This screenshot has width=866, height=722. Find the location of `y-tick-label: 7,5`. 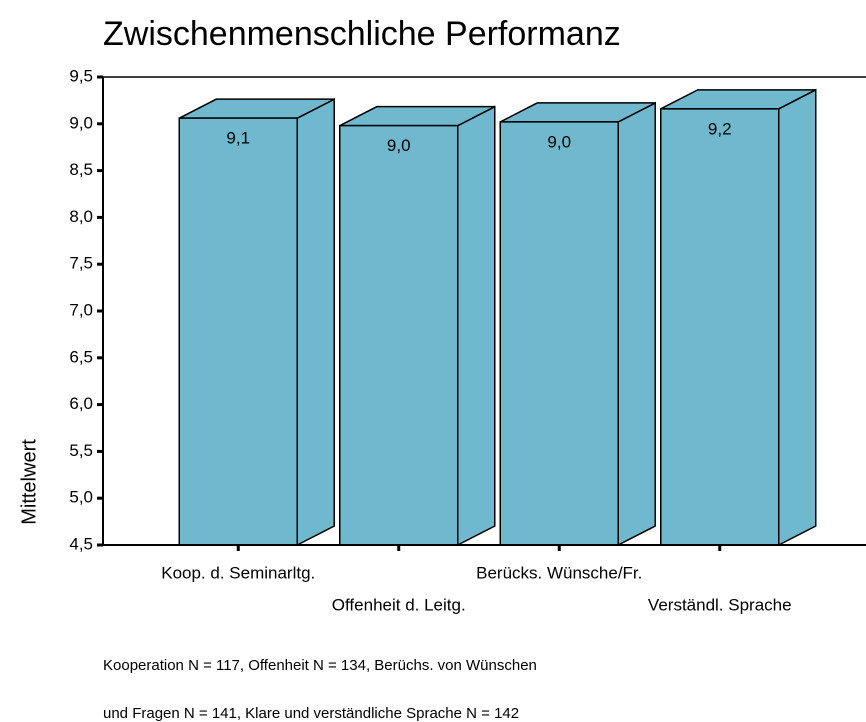

y-tick-label: 7,5 is located at coordinates (81, 263).